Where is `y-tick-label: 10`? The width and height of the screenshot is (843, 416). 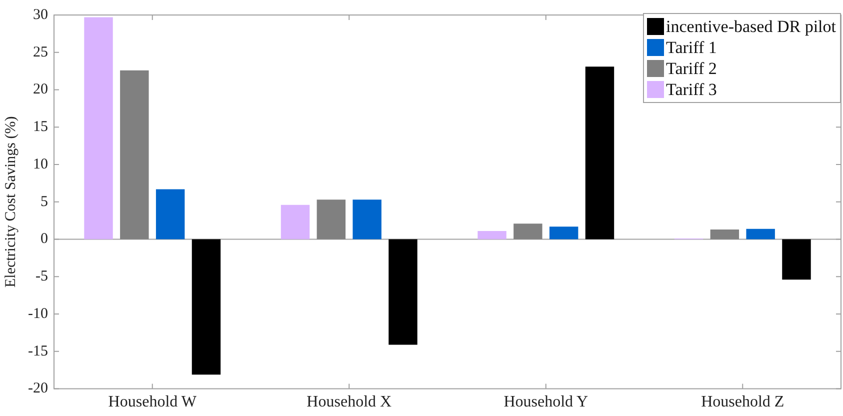
y-tick-label: 10 is located at coordinates (40, 164).